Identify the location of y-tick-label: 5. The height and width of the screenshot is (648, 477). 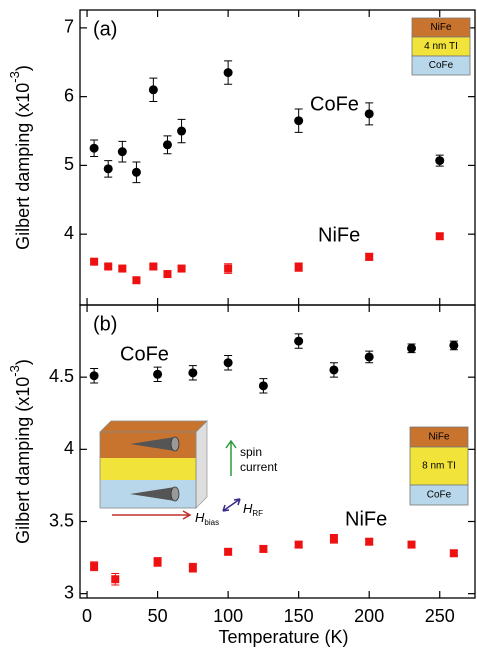
(69, 164).